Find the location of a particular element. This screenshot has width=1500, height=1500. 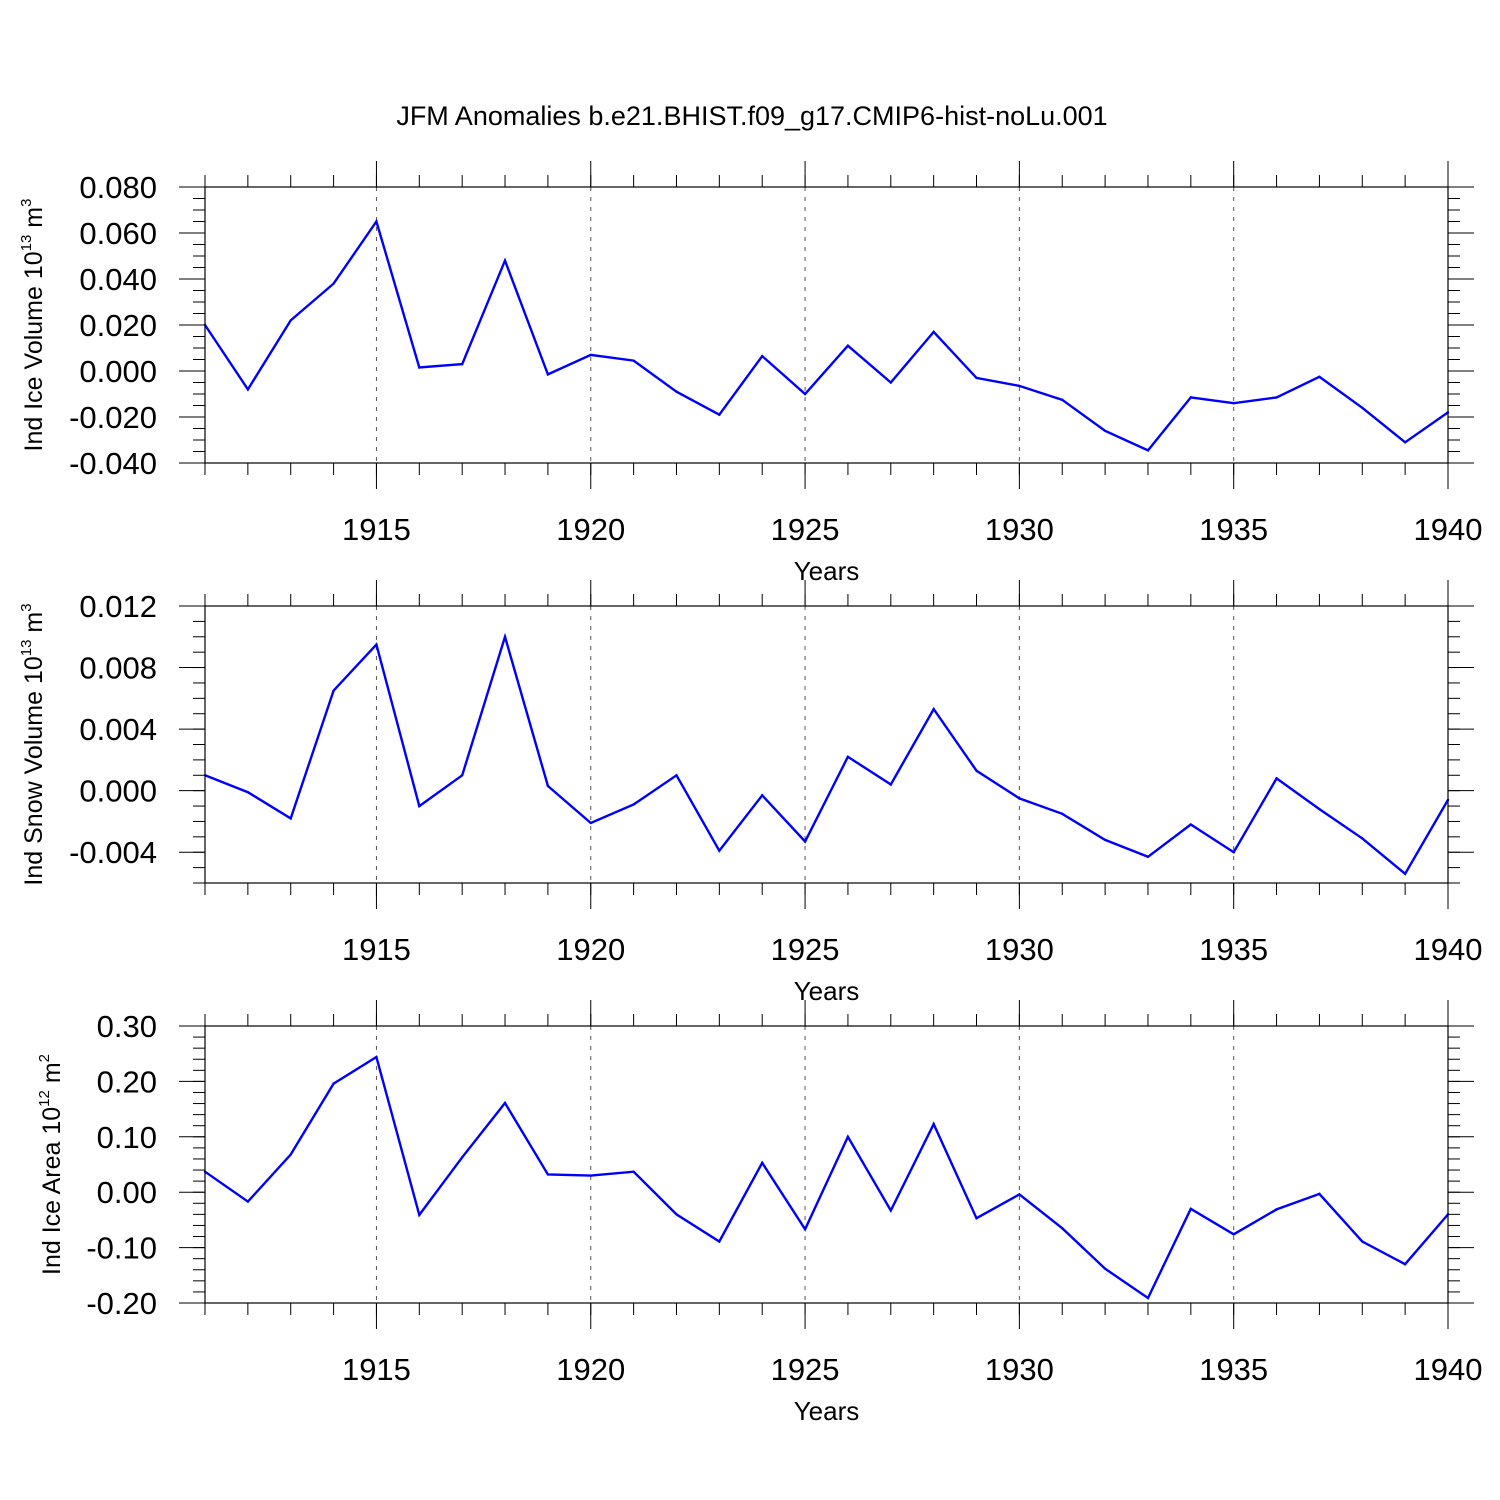

y-tick-label: 0.060 is located at coordinates (118, 233).